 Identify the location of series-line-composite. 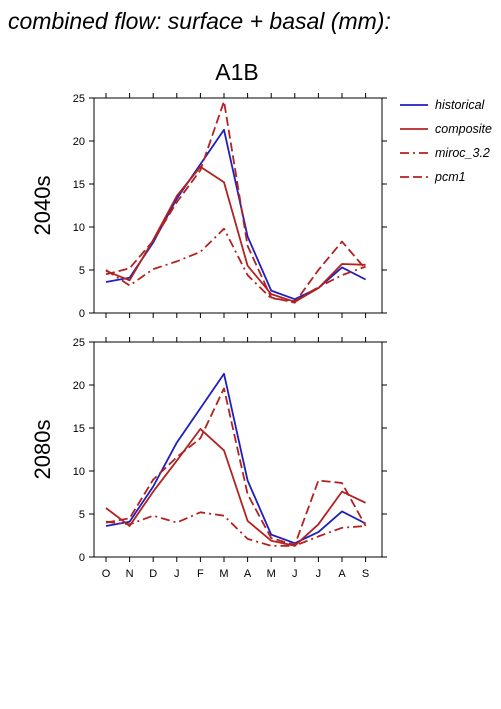
(235, 487).